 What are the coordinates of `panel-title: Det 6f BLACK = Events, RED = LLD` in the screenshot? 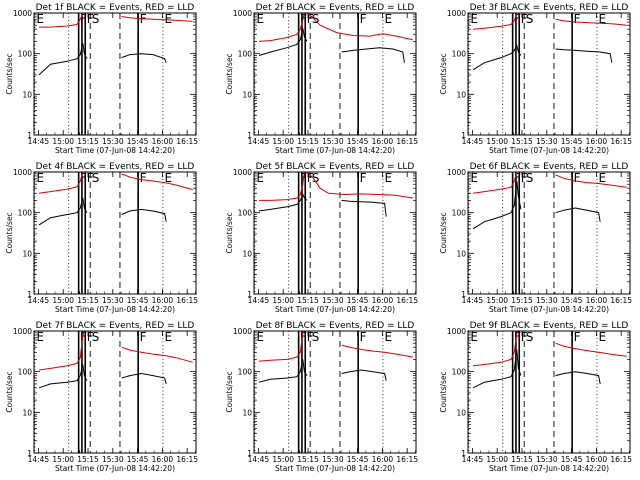 It's located at (549, 167).